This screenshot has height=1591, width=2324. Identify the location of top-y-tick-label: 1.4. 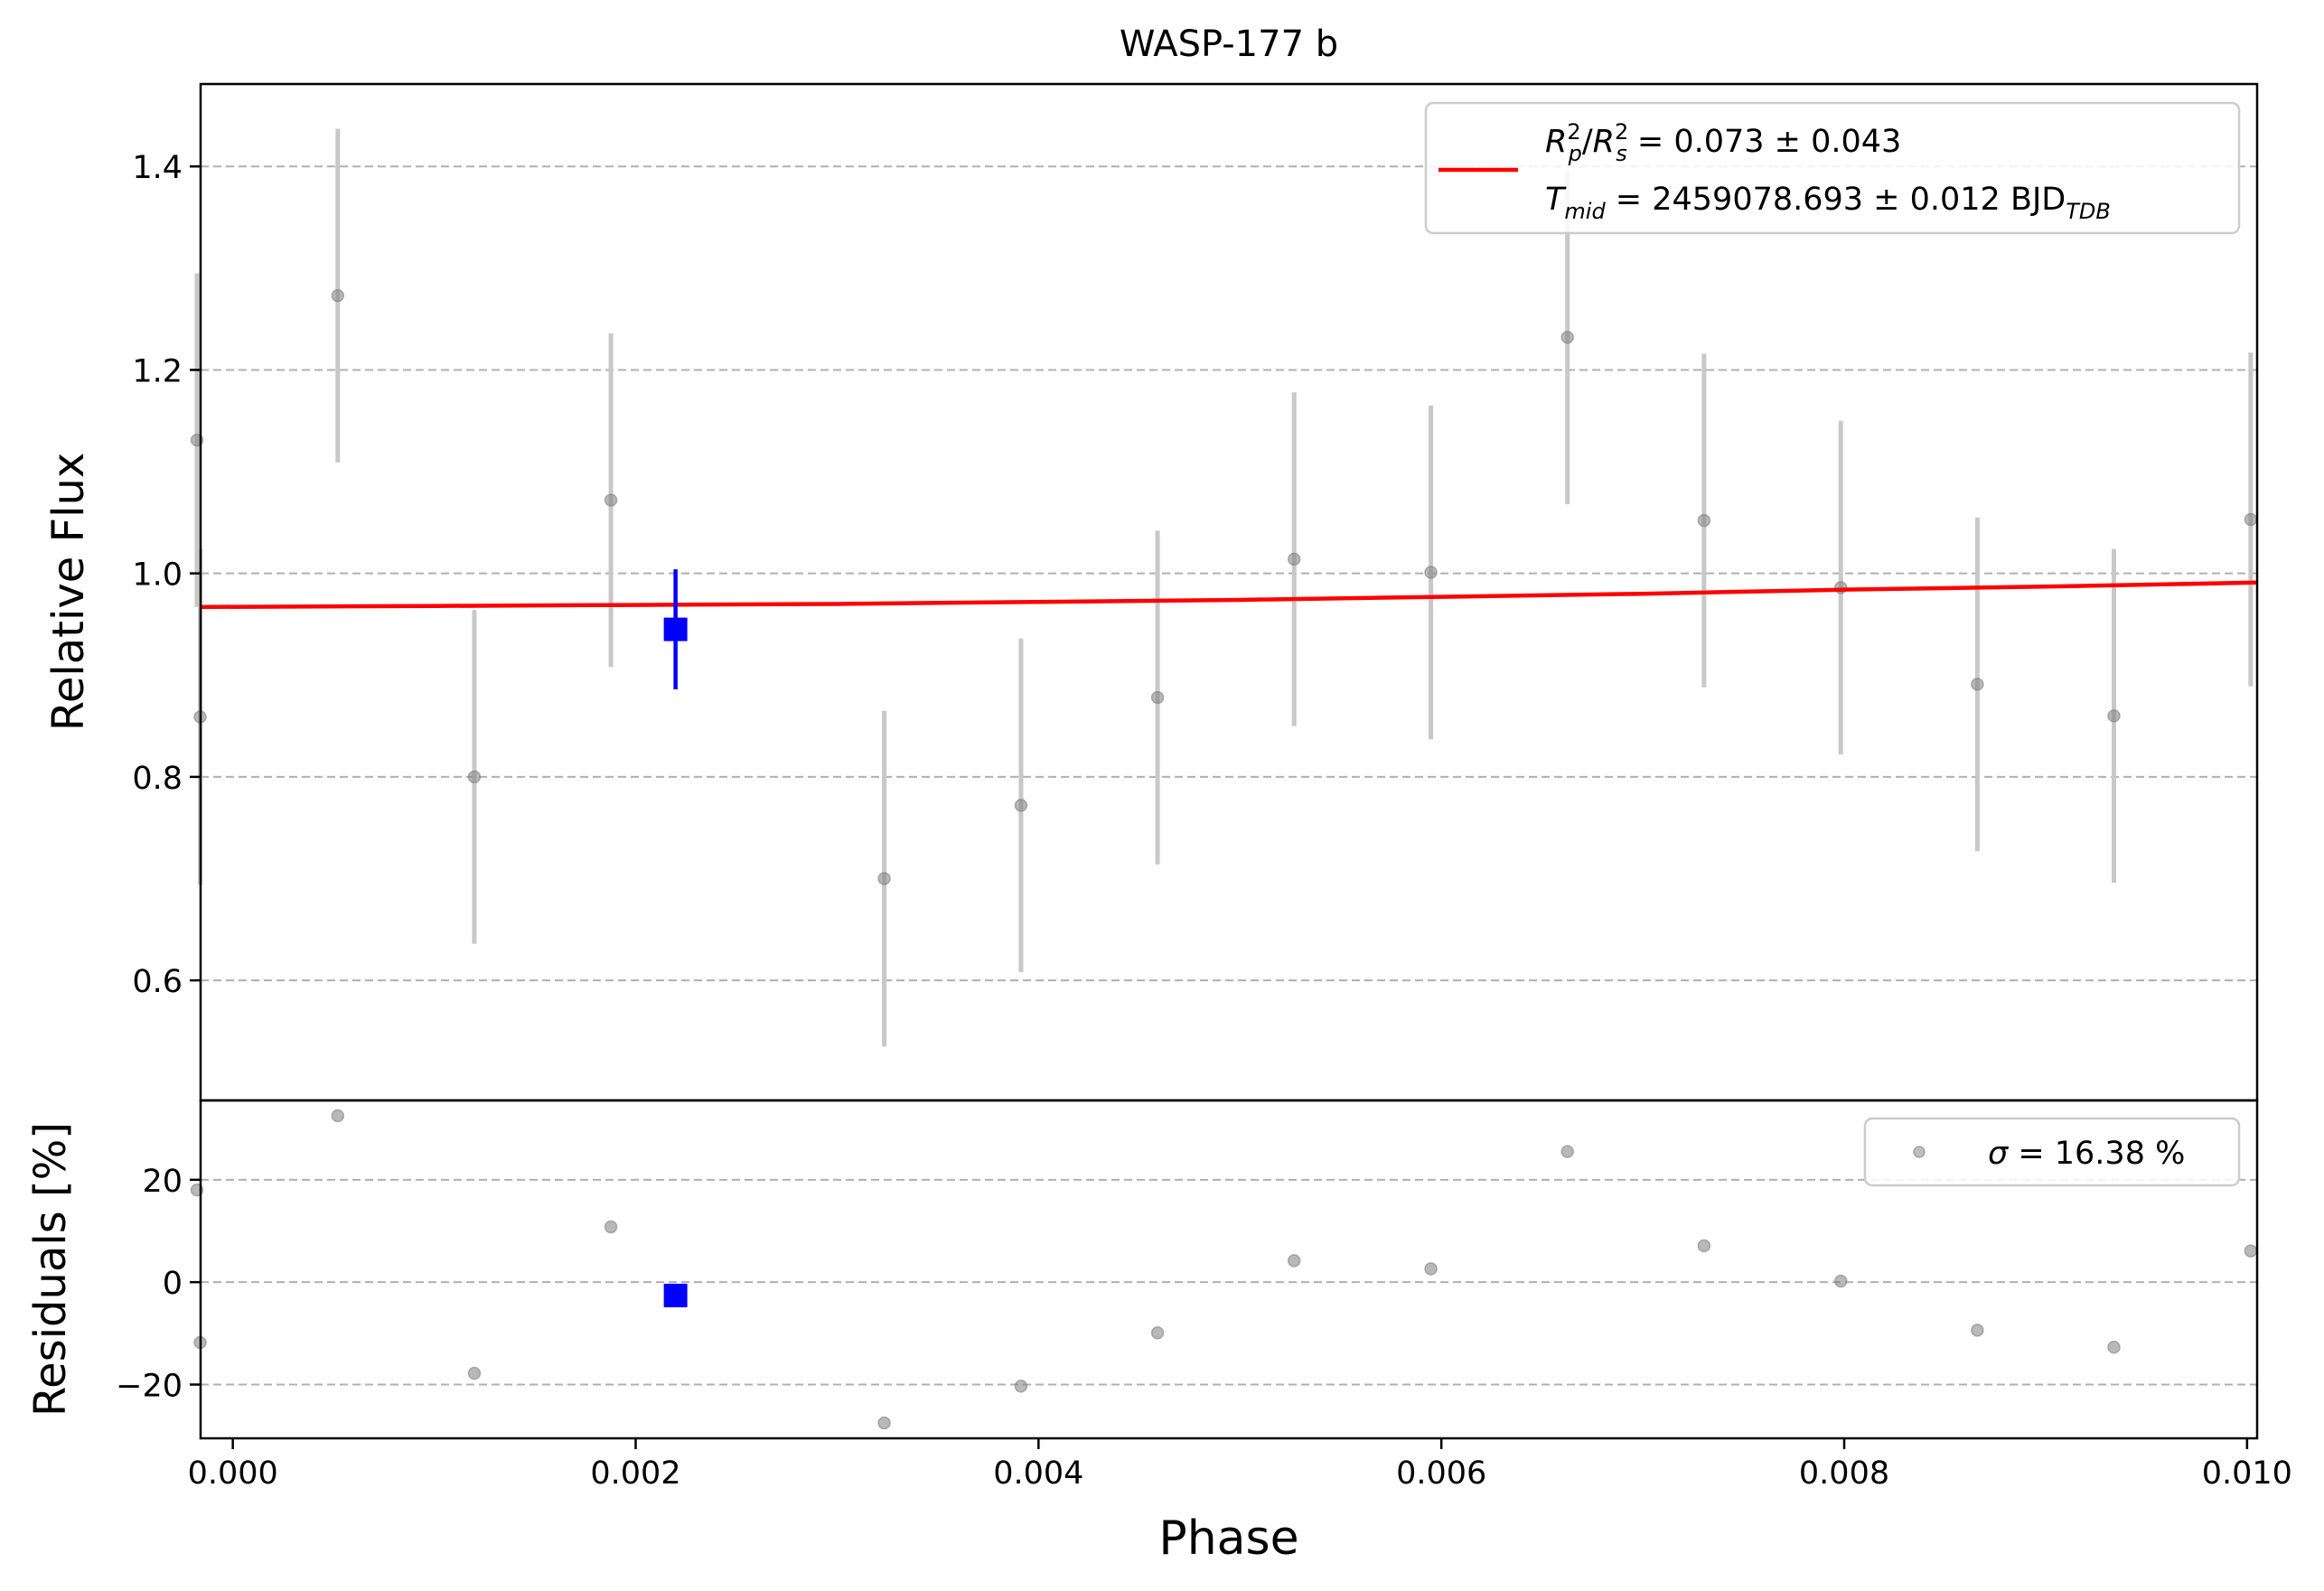
(157, 168).